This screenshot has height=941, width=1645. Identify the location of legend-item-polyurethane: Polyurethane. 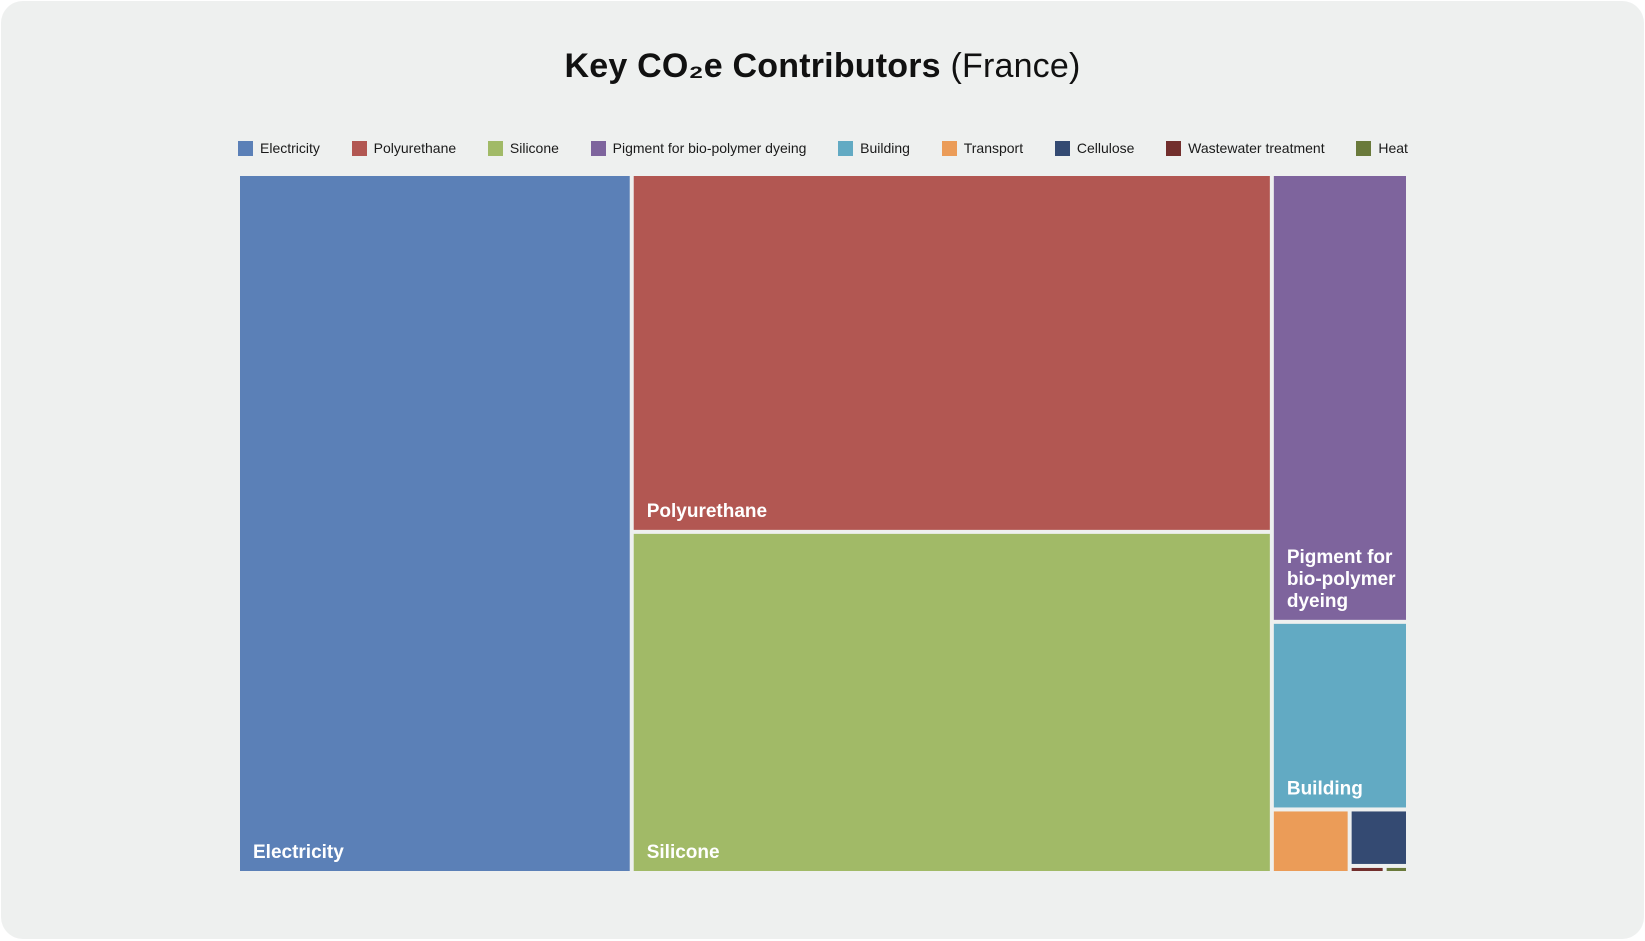
(404, 148).